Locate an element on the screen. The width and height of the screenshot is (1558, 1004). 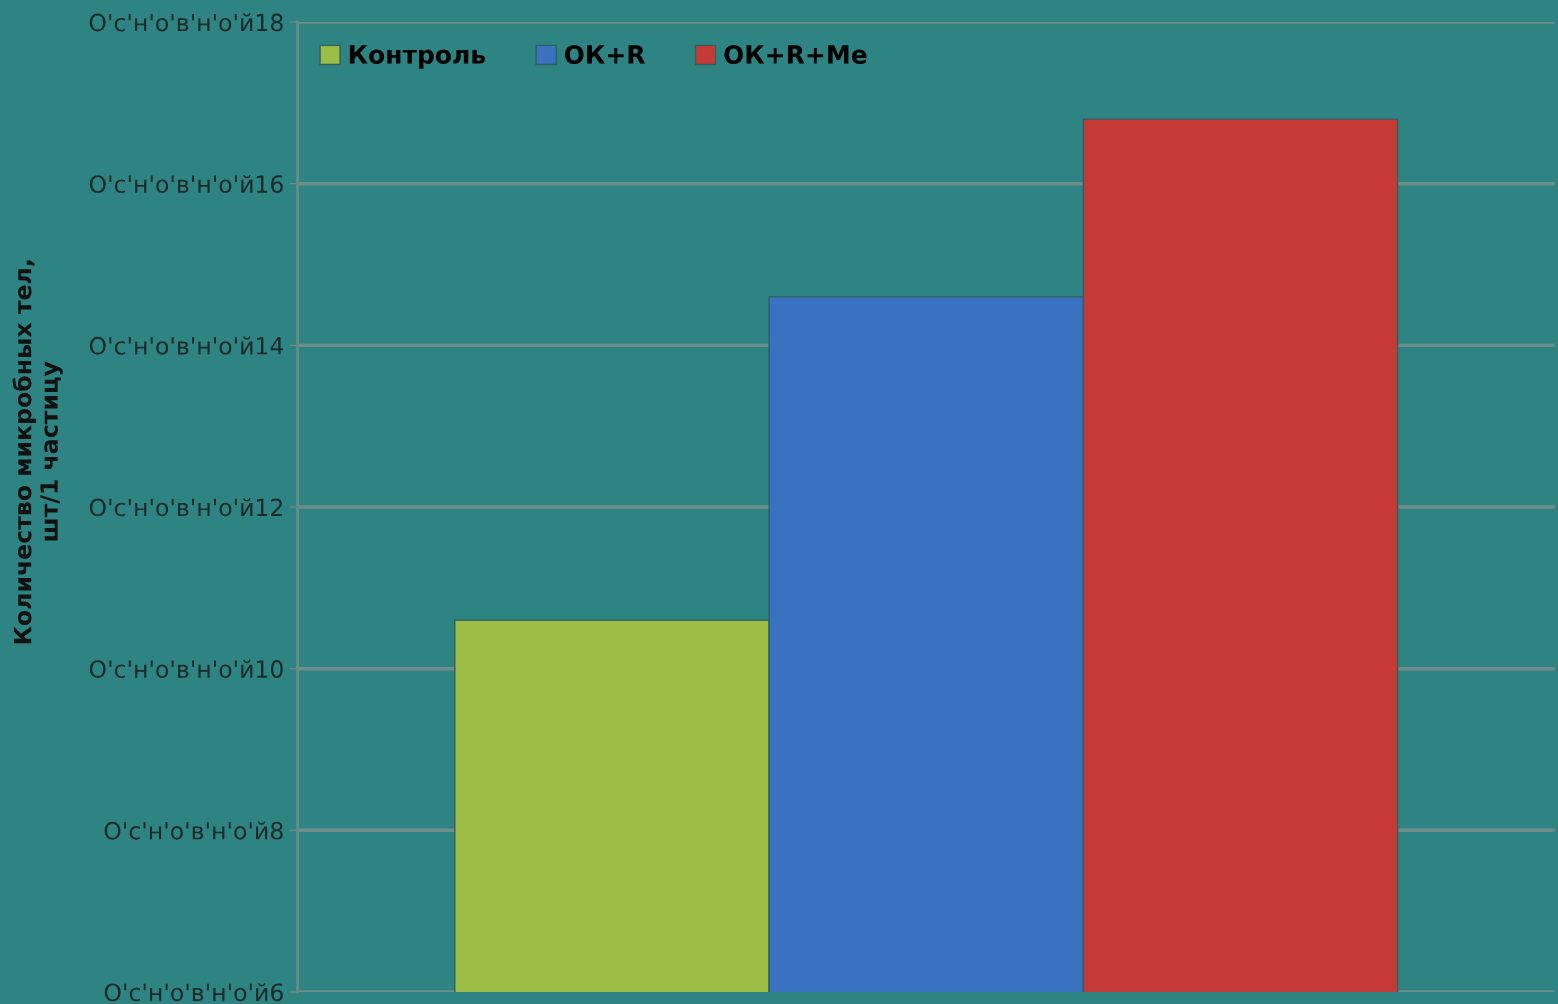
y-tick-label: 8 is located at coordinates (276, 830).